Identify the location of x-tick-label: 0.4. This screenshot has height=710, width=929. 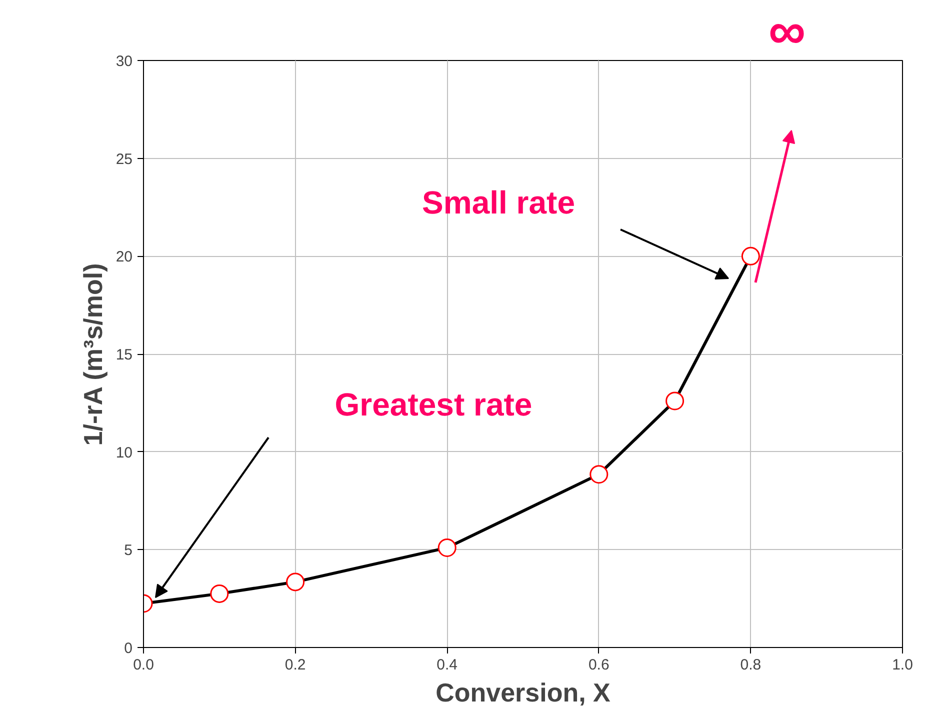
(447, 665).